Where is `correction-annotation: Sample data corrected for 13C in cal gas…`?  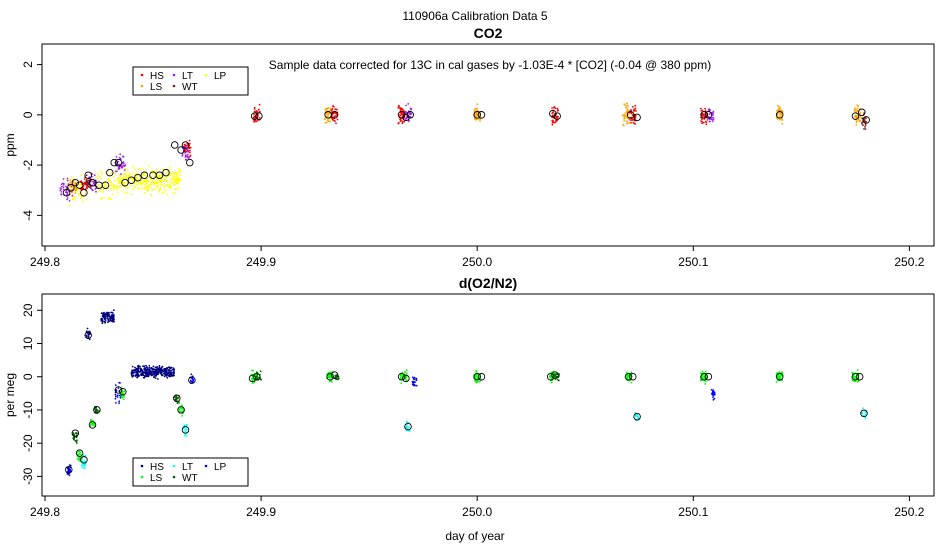 correction-annotation: Sample data corrected for 13C in cal gas… is located at coordinates (490, 65).